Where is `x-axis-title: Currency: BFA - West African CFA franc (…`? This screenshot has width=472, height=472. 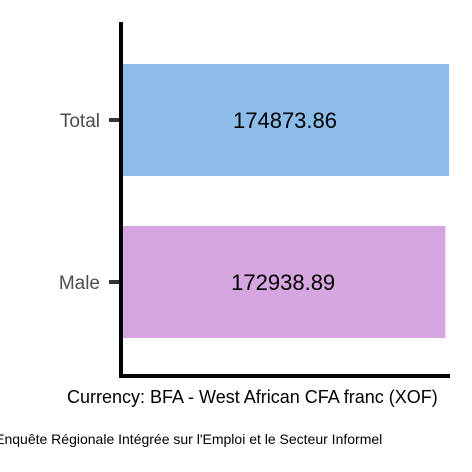
x-axis-title: Currency: BFA - West African CFA franc (… is located at coordinates (252, 397).